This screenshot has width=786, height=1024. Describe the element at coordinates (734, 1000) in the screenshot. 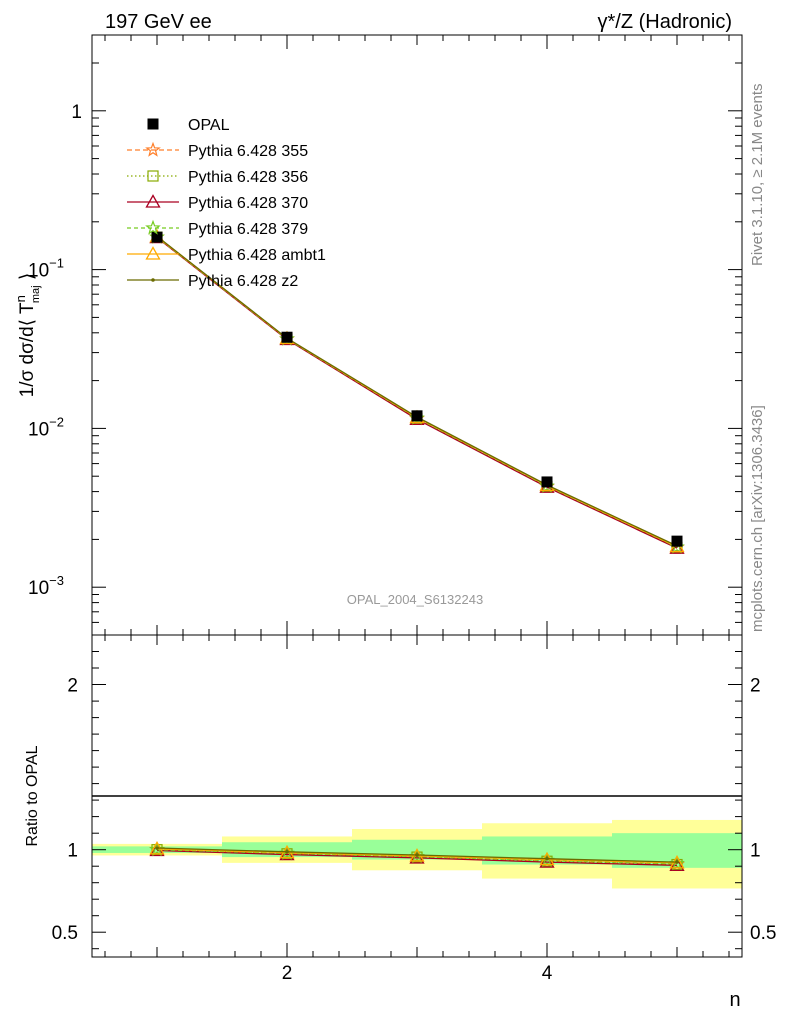

I see `x-axis-label: n` at that location.